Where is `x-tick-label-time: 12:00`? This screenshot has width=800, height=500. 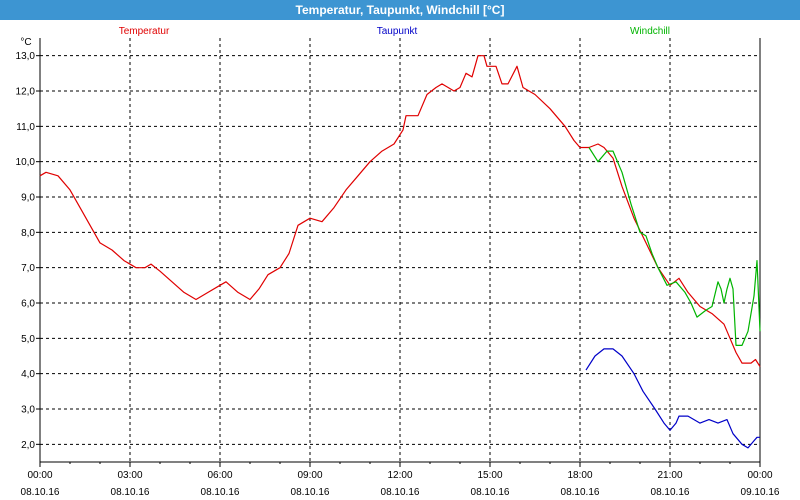
x-tick-label-time: 12:00 is located at coordinates (399, 475).